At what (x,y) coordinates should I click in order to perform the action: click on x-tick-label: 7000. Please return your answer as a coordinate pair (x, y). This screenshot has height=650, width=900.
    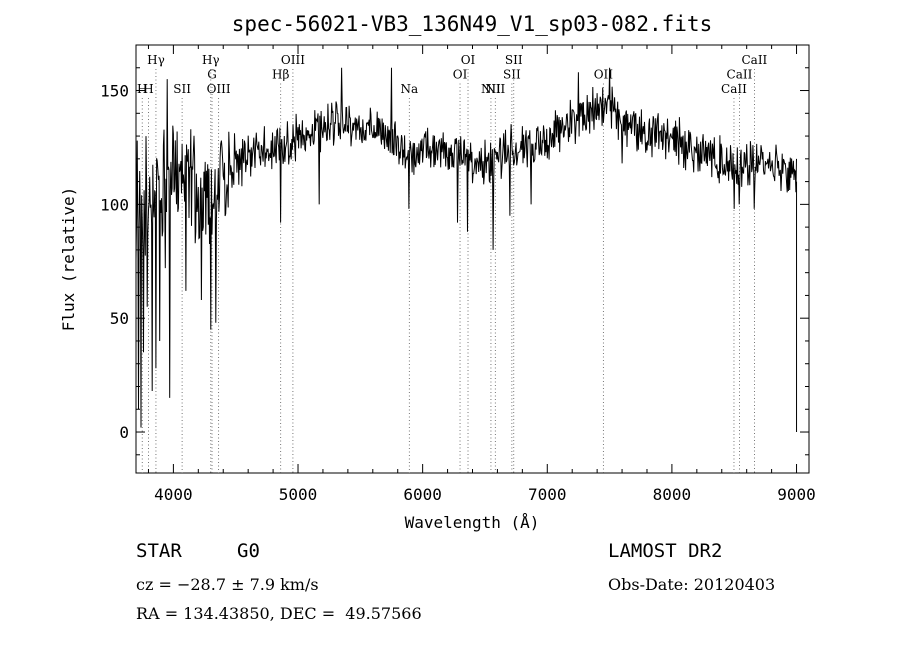
    Looking at the image, I should click on (547, 494).